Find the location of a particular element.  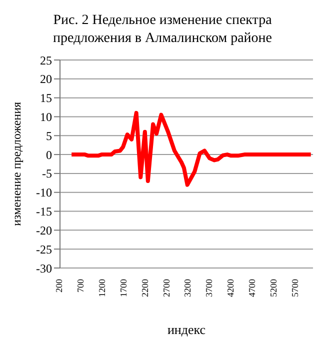

y-tick-label: -20 is located at coordinates (44, 230).